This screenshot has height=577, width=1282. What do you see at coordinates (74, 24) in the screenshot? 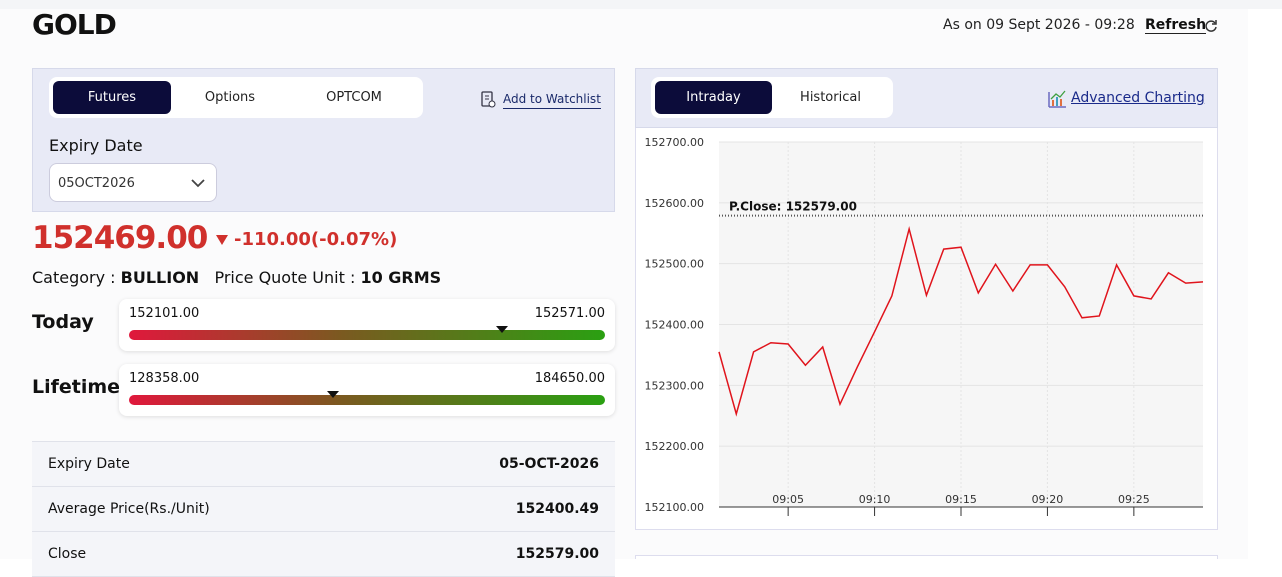
I see `title: GOLD` at bounding box center [74, 24].